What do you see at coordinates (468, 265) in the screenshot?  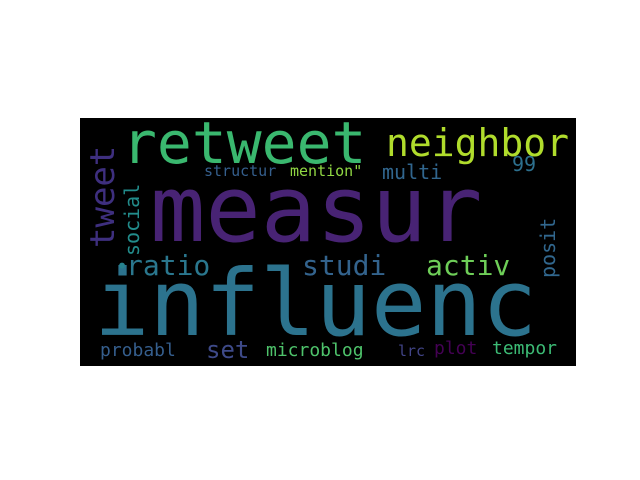 I see `word-activ: activ` at bounding box center [468, 265].